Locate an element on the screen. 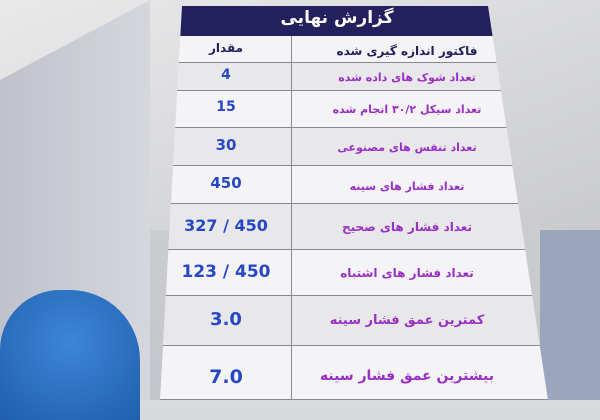 The height and width of the screenshot is (420, 600). row-value: 15 is located at coordinates (226, 107).